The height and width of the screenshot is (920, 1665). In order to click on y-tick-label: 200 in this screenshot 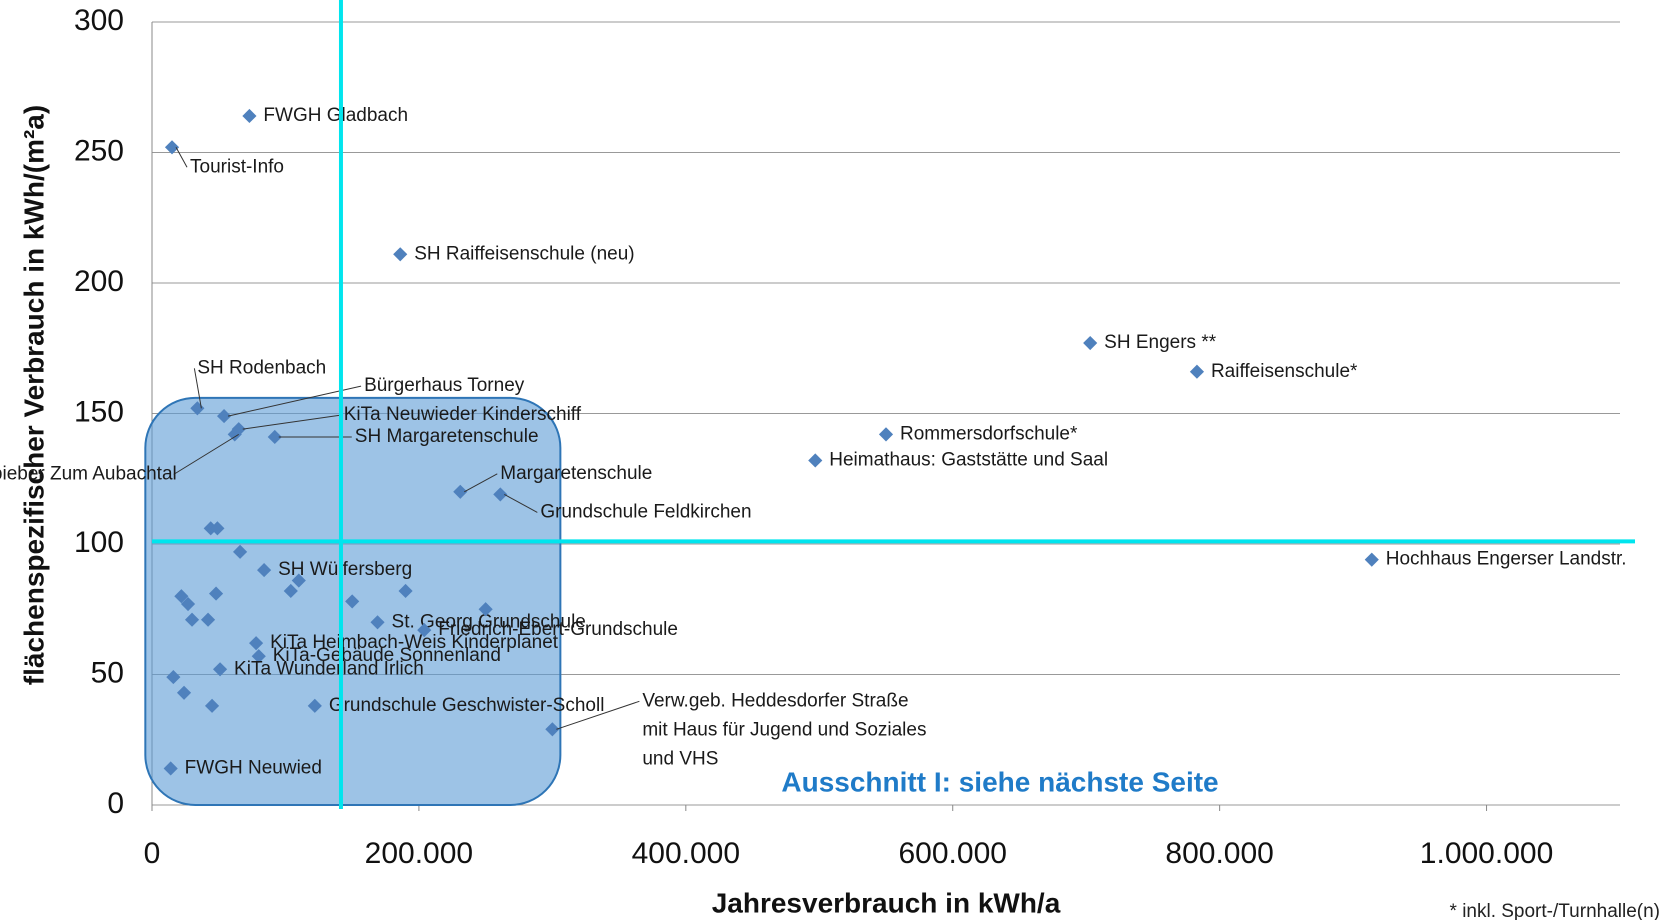, I will do `click(99, 281)`.